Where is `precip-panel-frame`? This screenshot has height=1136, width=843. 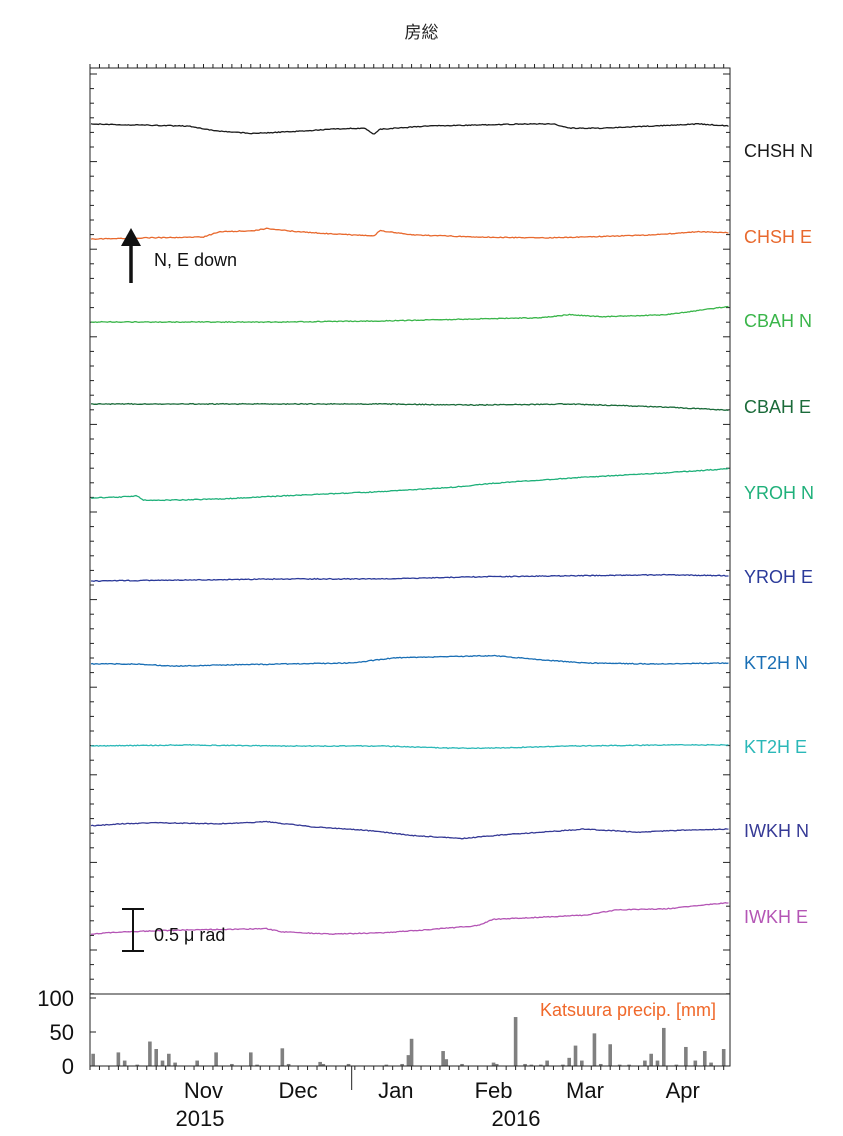
precip-panel-frame is located at coordinates (410, 1030).